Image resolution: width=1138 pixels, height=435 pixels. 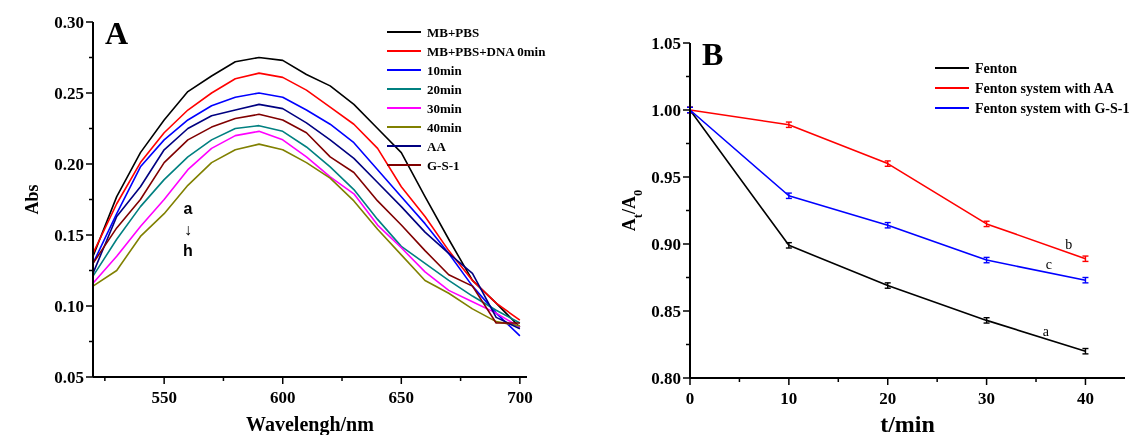 What do you see at coordinates (443, 165) in the screenshot?
I see `legend-label: G-S-1` at bounding box center [443, 165].